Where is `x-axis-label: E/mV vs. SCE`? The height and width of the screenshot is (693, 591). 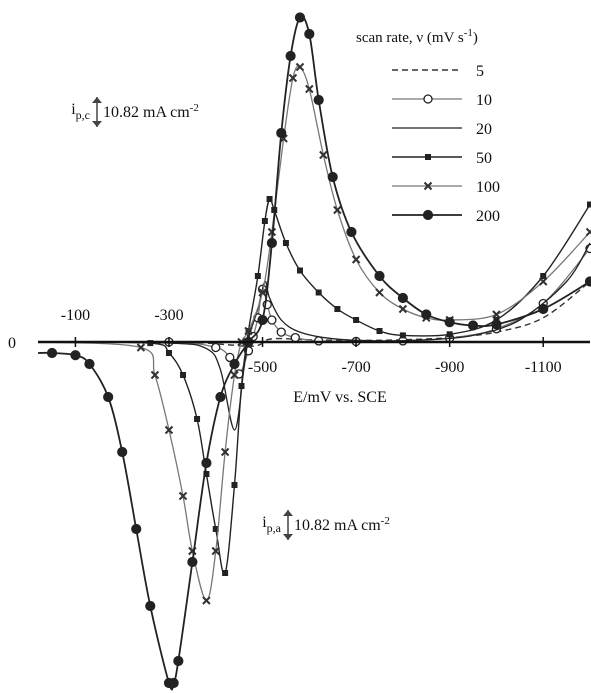
x-axis-label: E/mV vs. SCE is located at coordinates (340, 397).